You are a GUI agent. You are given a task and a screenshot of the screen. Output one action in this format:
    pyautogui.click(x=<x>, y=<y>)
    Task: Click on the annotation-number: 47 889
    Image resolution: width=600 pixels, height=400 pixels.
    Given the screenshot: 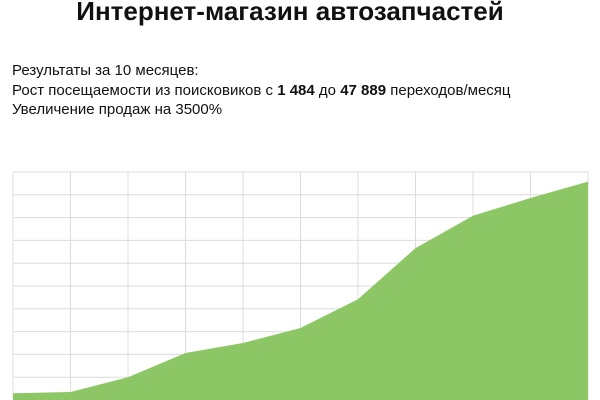 What is the action you would take?
    pyautogui.click(x=363, y=90)
    